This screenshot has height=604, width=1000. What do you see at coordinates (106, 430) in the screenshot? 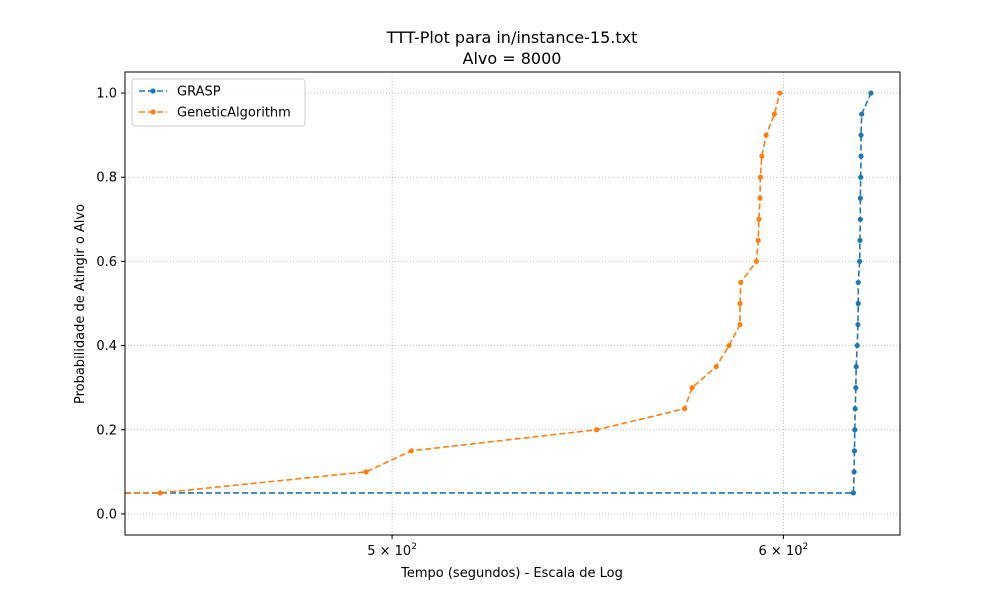
I see `y-tick-label: 0.2` at bounding box center [106, 430].